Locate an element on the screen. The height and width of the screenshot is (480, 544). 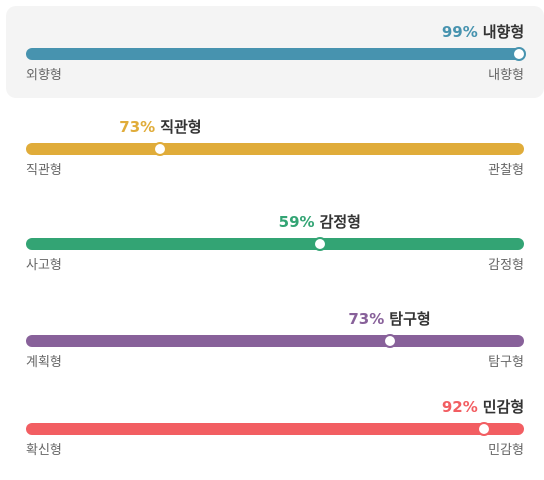
trait-percent: 92% is located at coordinates (459, 407).